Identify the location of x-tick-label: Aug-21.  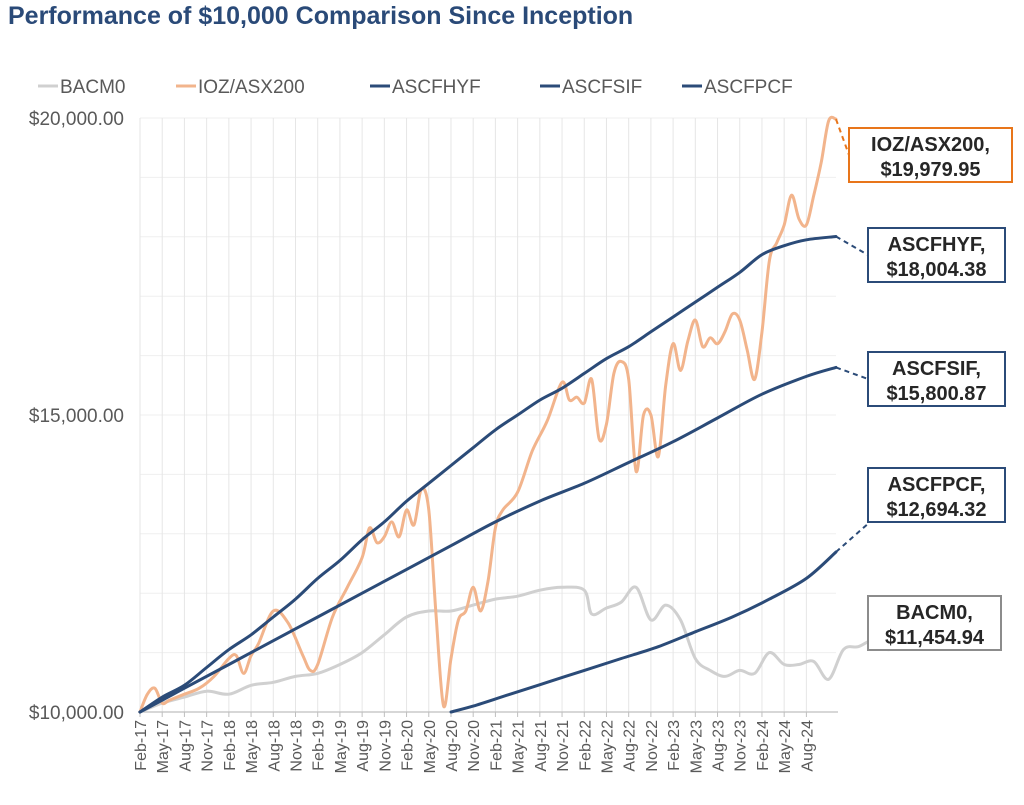
(541, 746).